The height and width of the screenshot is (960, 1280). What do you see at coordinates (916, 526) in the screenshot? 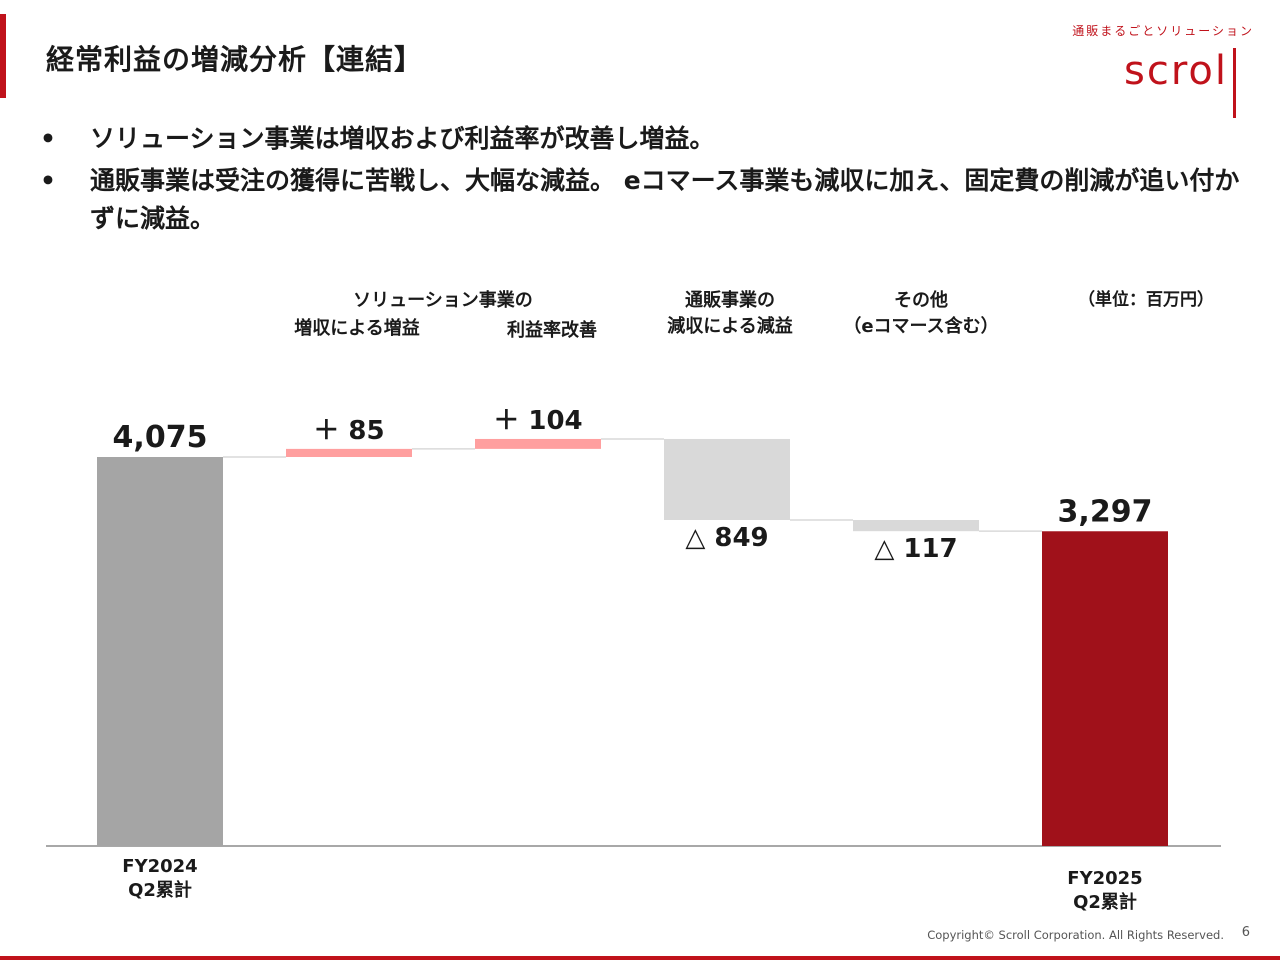
I see `bar-other` at bounding box center [916, 526].